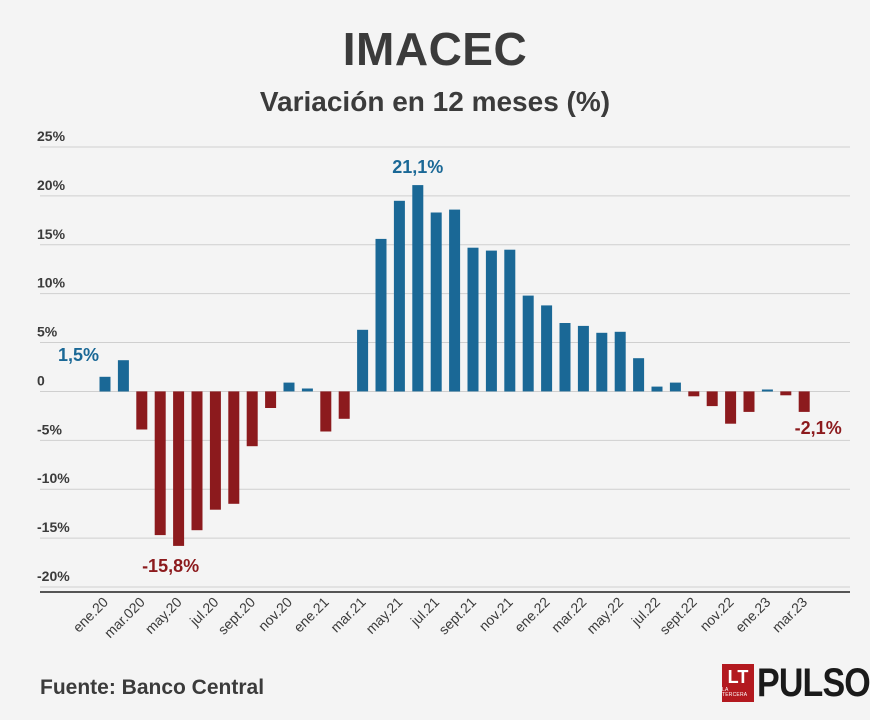 The width and height of the screenshot is (870, 720). Describe the element at coordinates (620, 361) in the screenshot. I see `bar-may.22` at that location.